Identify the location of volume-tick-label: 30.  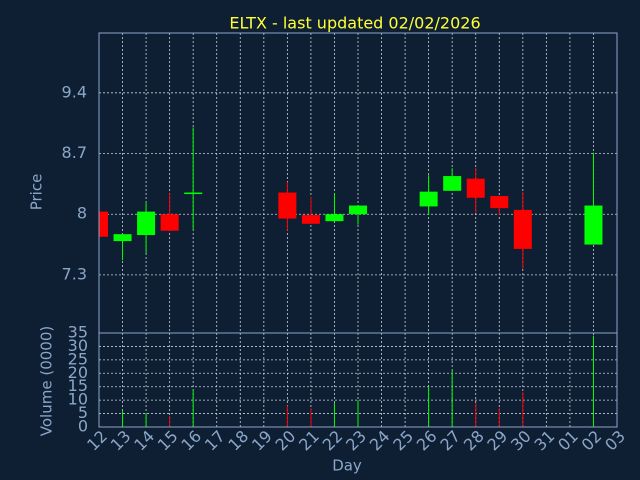
(78, 345).